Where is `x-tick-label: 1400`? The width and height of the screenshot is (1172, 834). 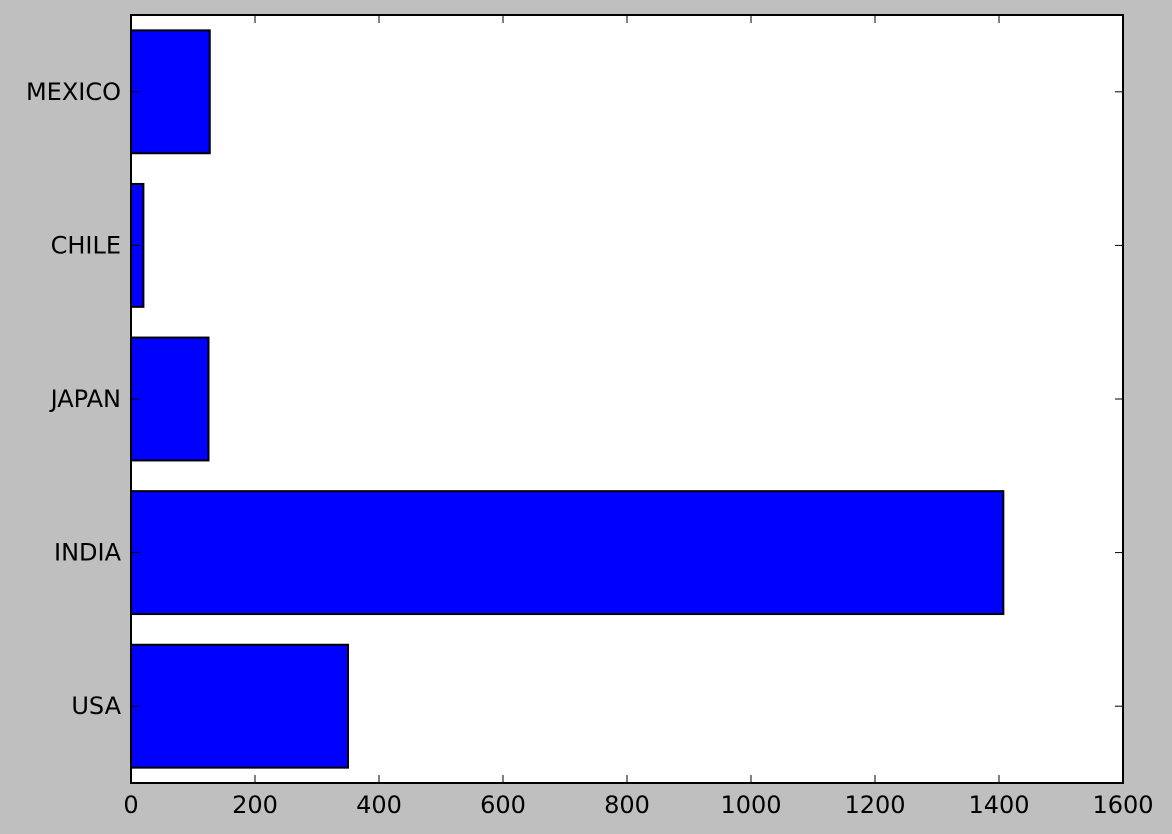
x-tick-label: 1400 is located at coordinates (998, 805).